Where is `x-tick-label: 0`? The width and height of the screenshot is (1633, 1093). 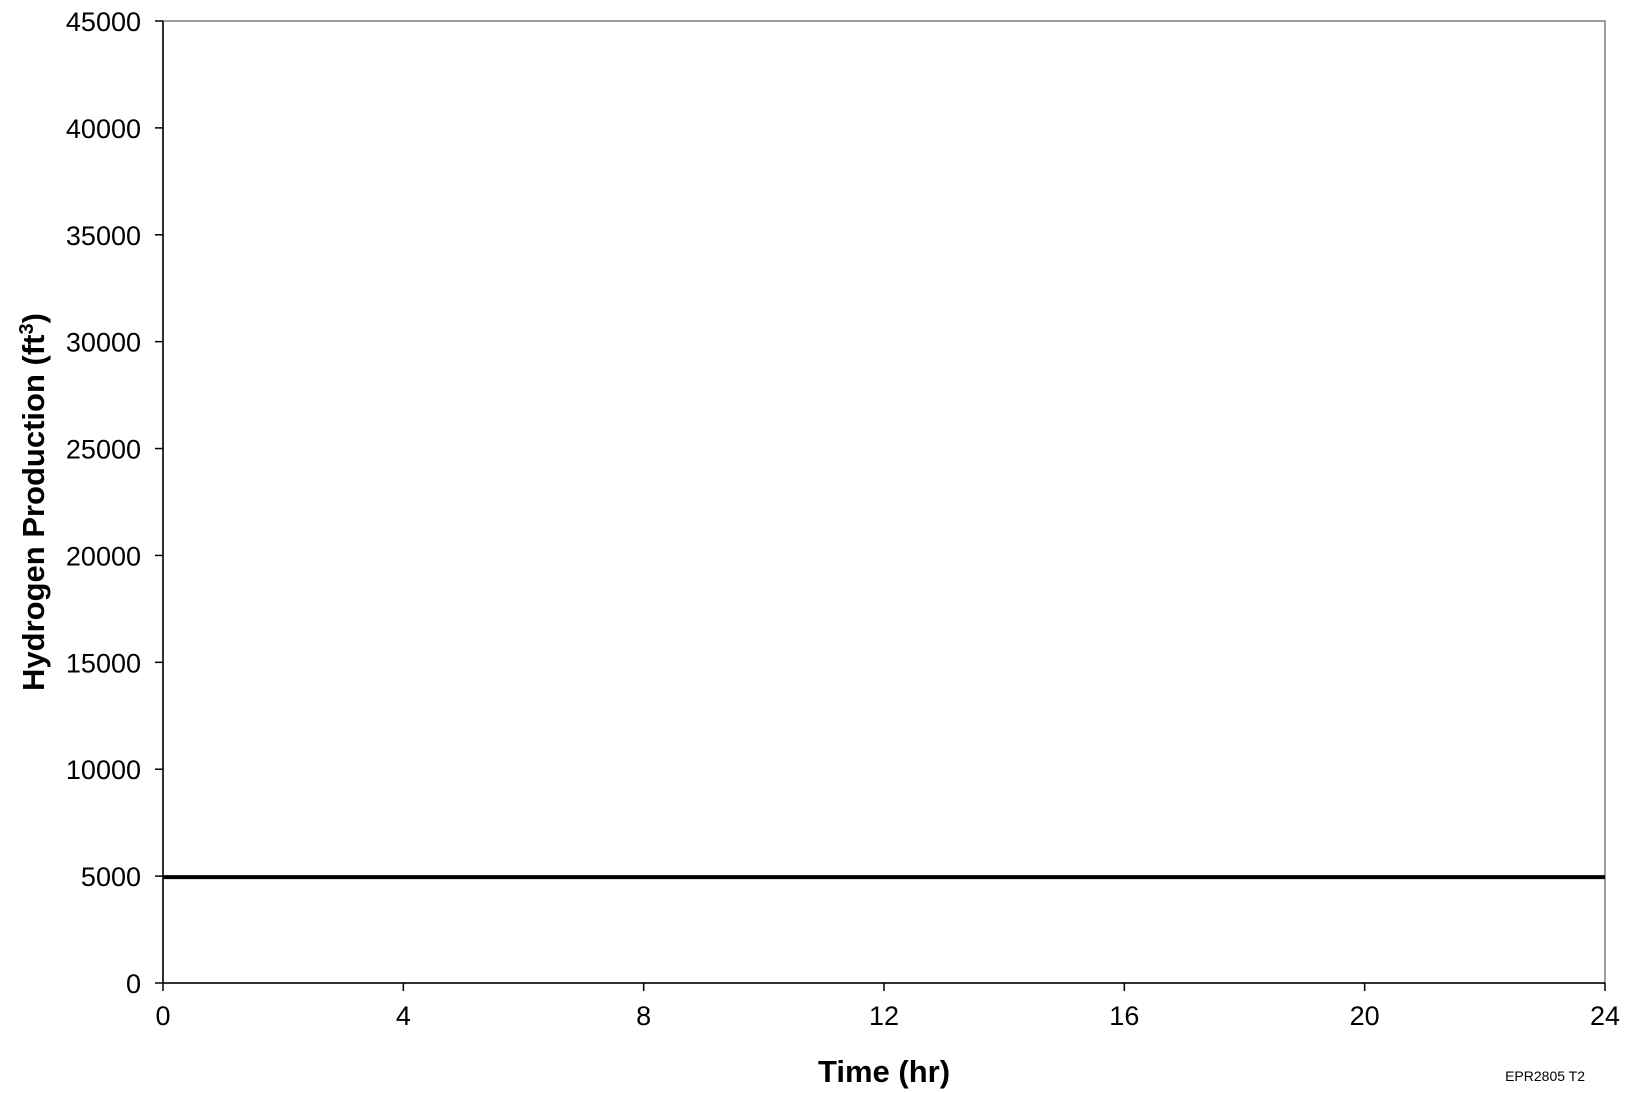 x-tick-label: 0 is located at coordinates (162, 1016).